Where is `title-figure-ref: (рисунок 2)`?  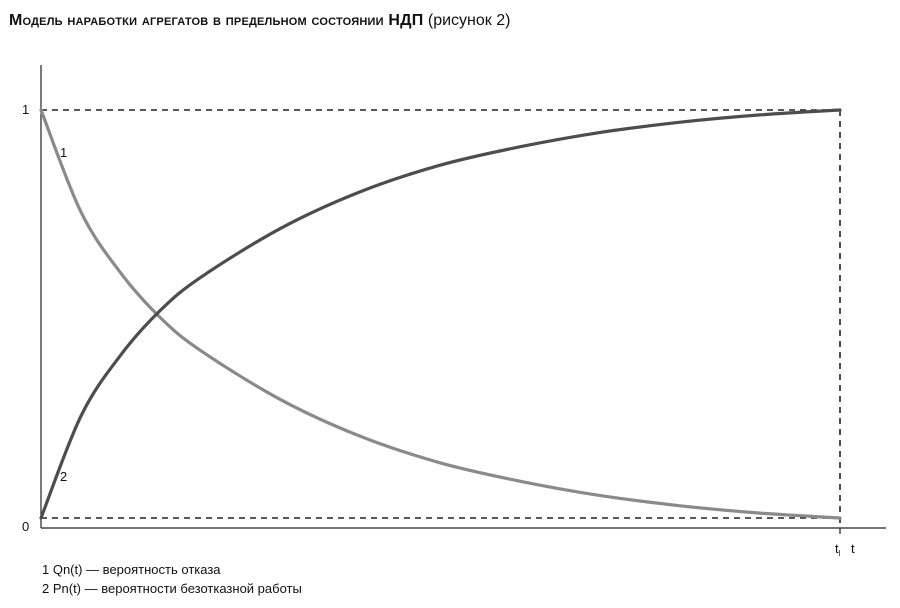
title-figure-ref: (рисунок 2) is located at coordinates (469, 20).